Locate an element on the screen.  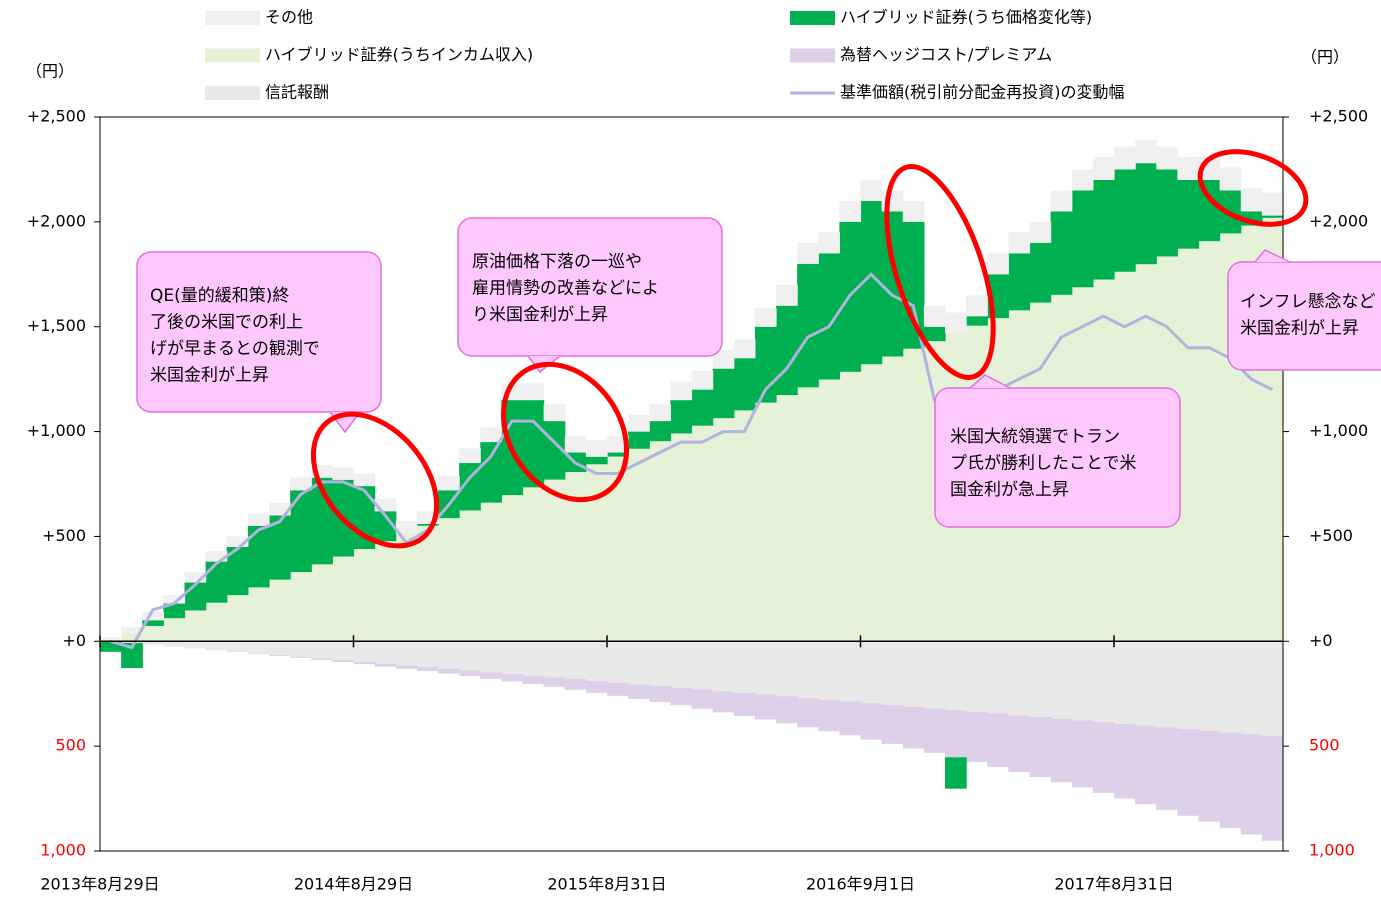
y-tick-label: +1,000 is located at coordinates (56, 430).